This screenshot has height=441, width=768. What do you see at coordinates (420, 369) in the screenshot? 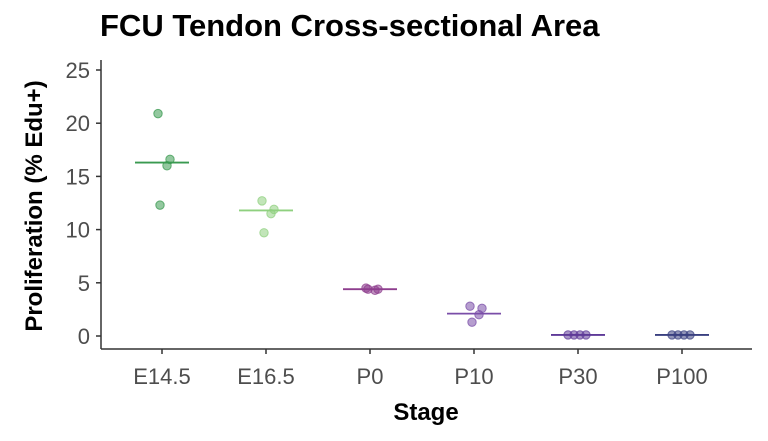
I see `x-ticks: E14.5 E16.5 P0 P10 P30 P100` at bounding box center [420, 369].